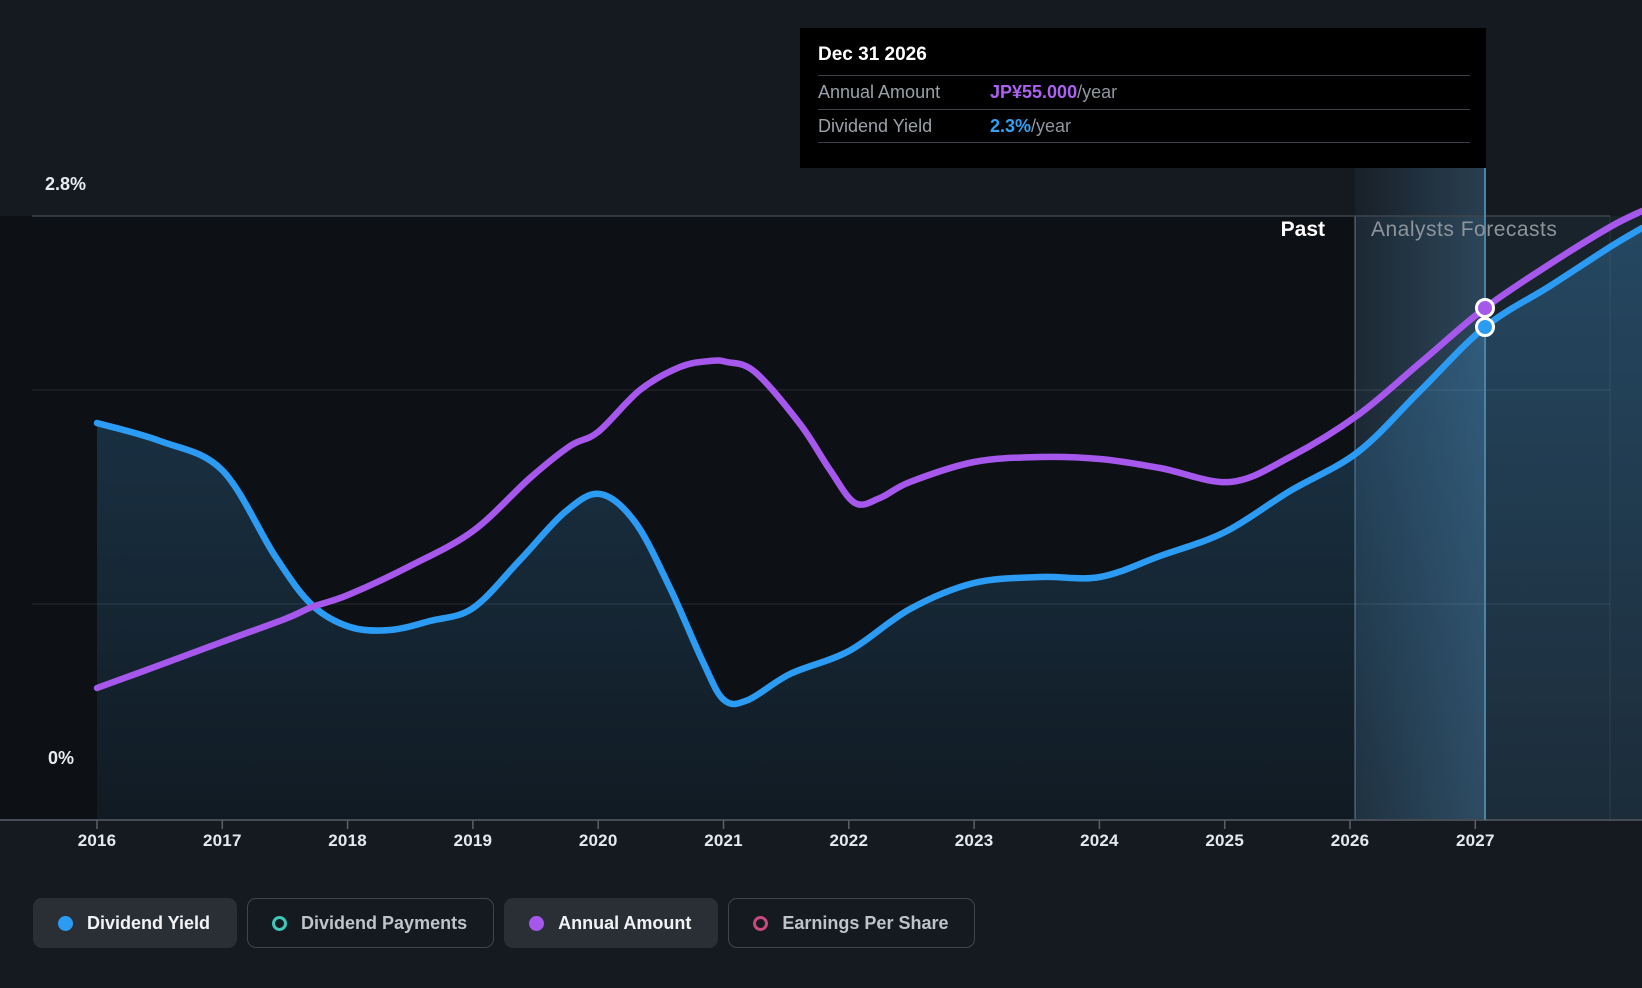 The image size is (1642, 988). I want to click on x-axis-label-2027: 2027, so click(1475, 840).